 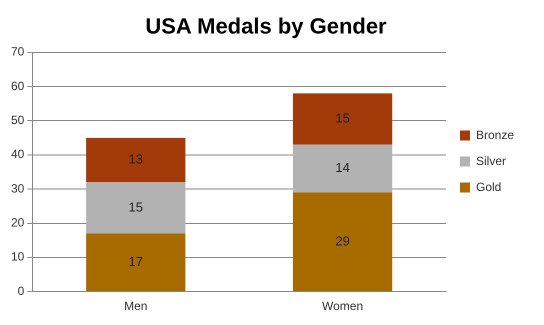 What do you see at coordinates (136, 306) in the screenshot?
I see `x-tick-label: Men` at bounding box center [136, 306].